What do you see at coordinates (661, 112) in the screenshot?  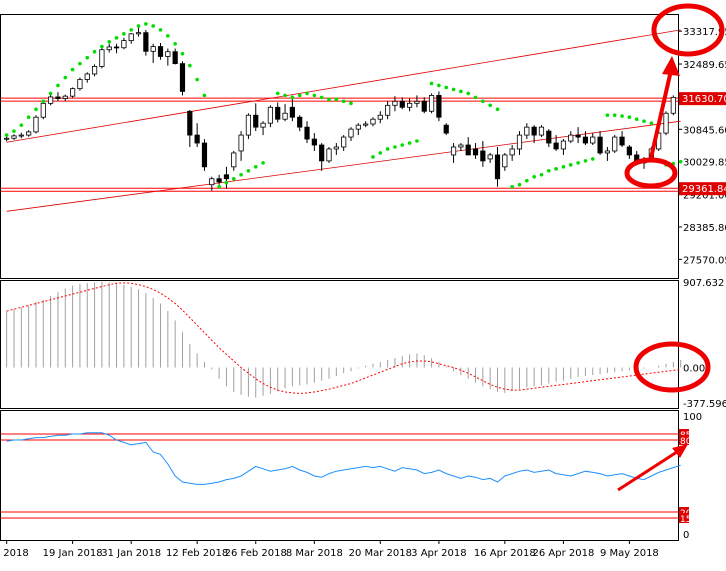 I see `annotation-arrow-shaft` at bounding box center [661, 112].